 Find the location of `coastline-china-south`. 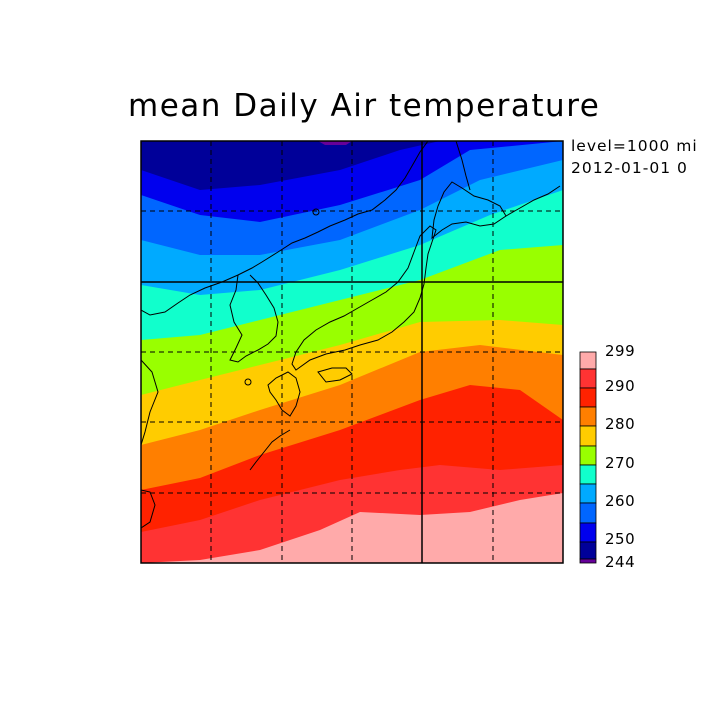

coastline-china-south is located at coordinates (150, 402).